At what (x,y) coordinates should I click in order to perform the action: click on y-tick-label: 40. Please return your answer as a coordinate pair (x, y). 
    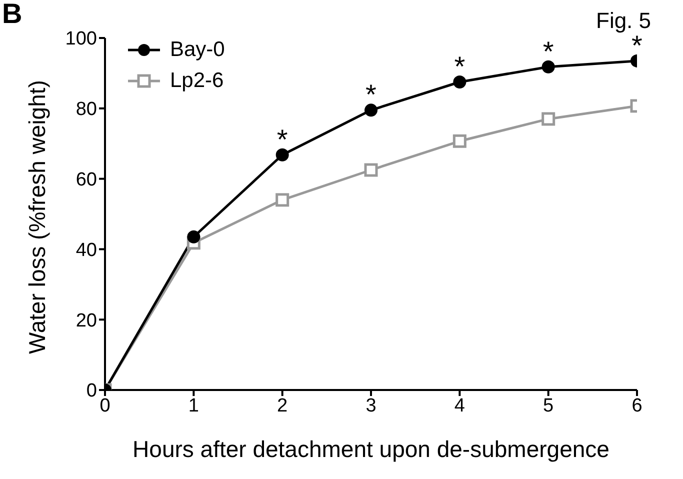
    Looking at the image, I should click on (86, 250).